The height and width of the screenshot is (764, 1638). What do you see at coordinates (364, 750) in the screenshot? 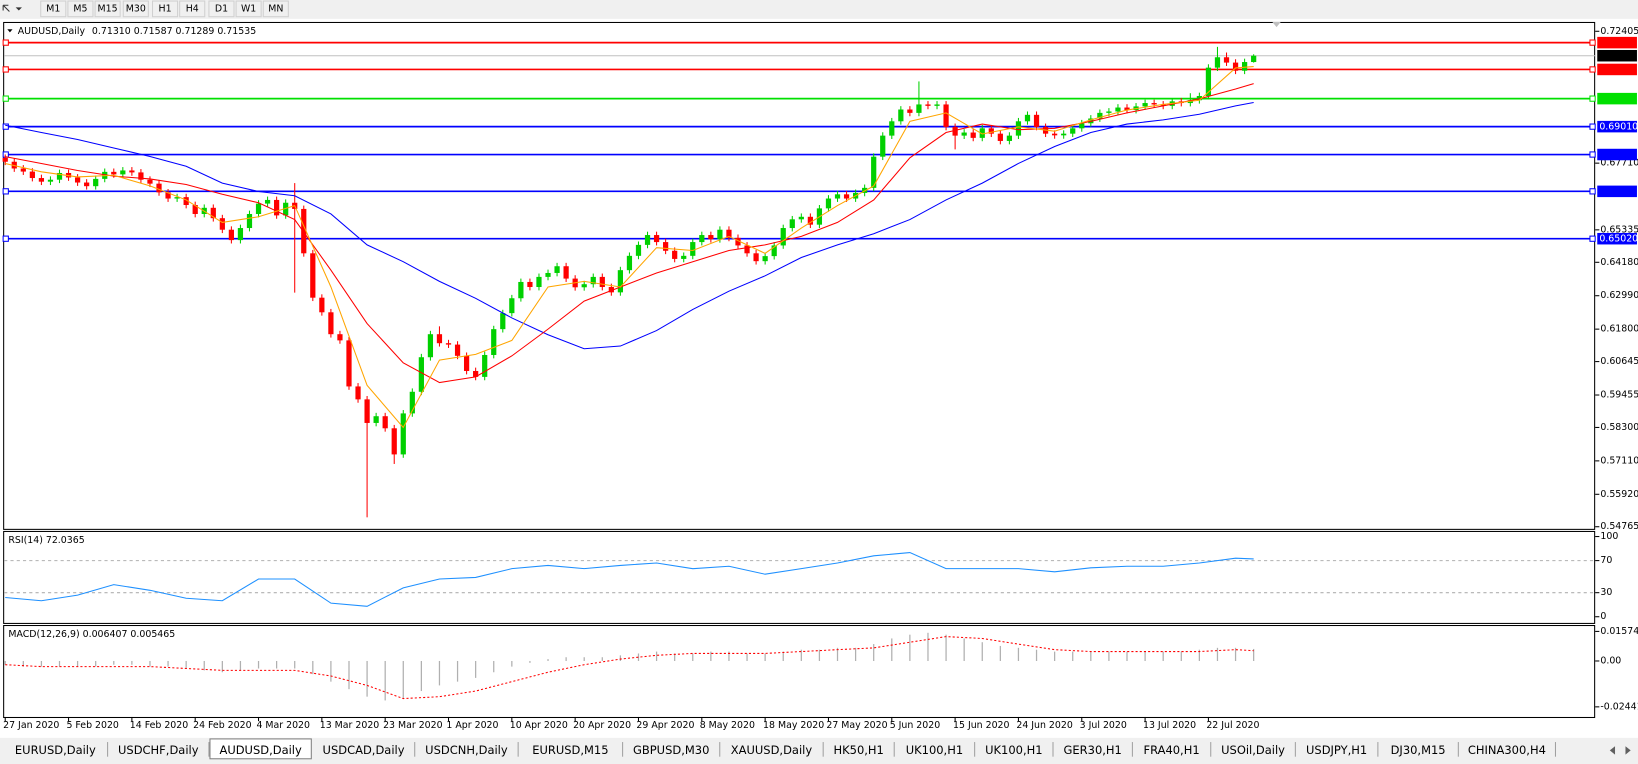
I see `tab: USDCAD,Daily` at bounding box center [364, 750].